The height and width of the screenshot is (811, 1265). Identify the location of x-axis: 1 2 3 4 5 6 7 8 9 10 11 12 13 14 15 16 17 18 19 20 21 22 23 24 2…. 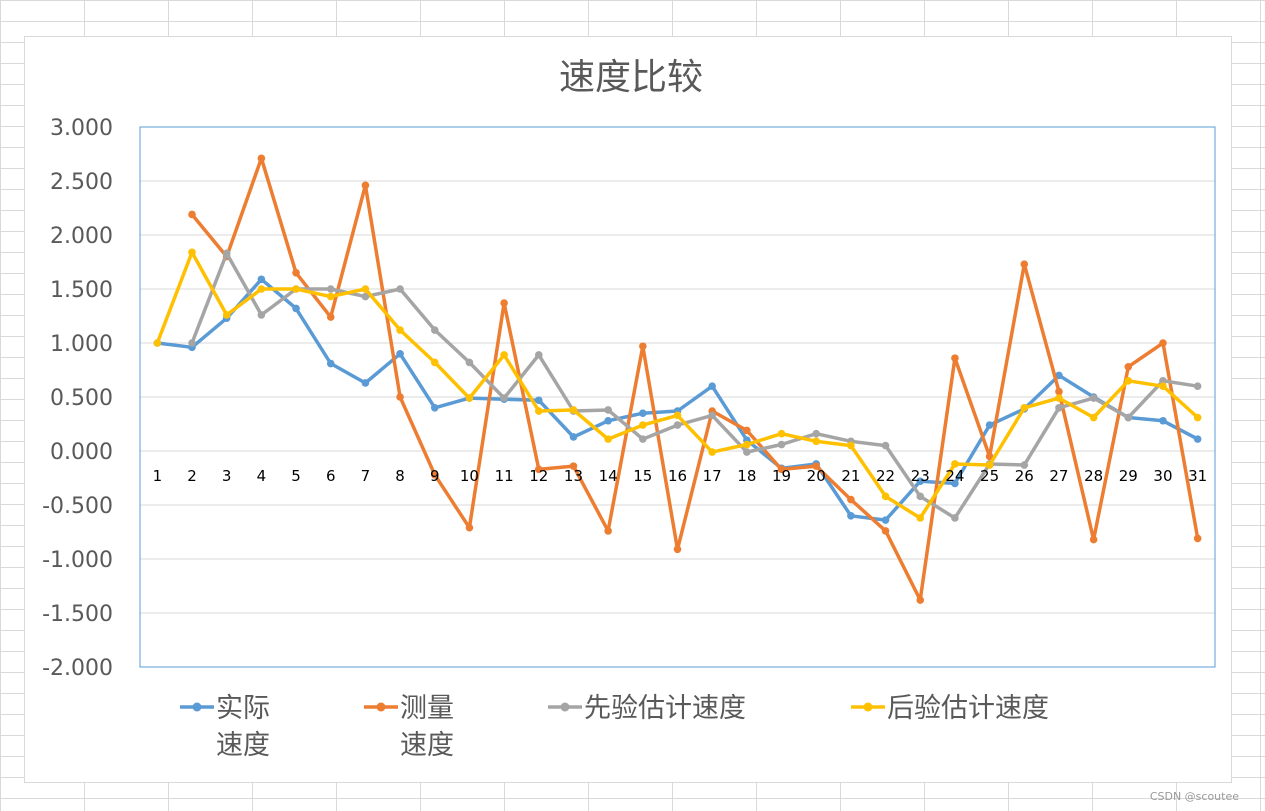
(680, 476).